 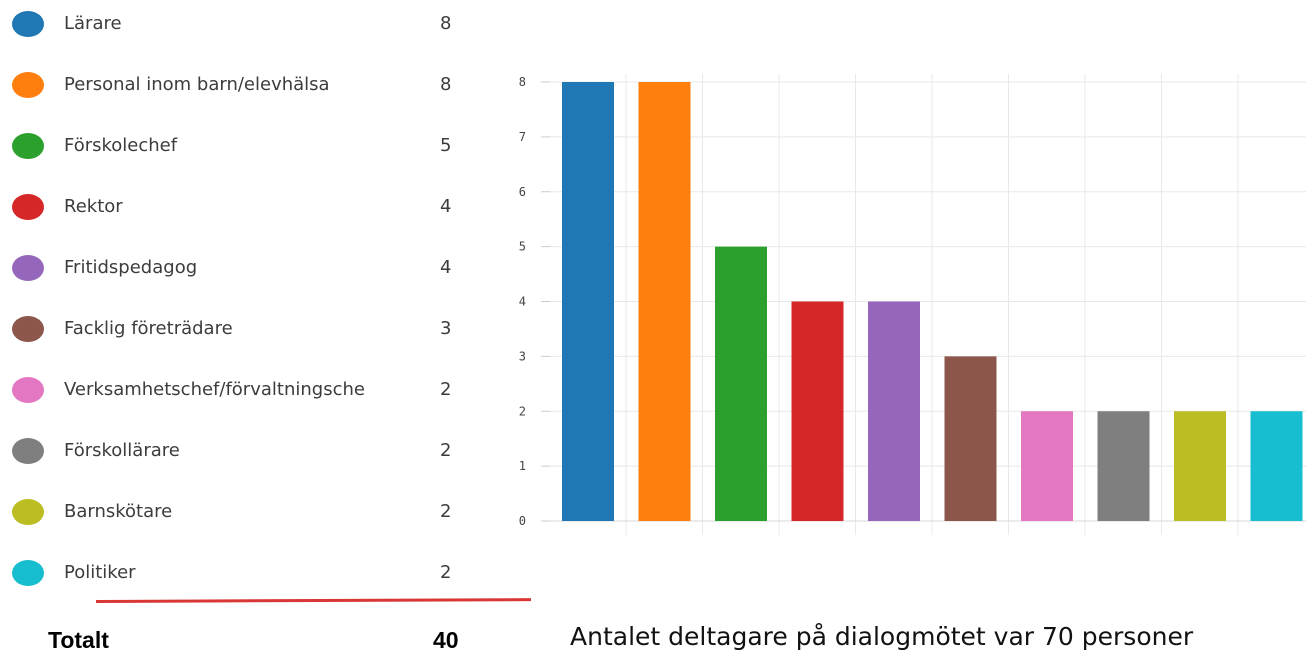 What do you see at coordinates (240, 207) in the screenshot?
I see `legend-item: Rektor 4` at bounding box center [240, 207].